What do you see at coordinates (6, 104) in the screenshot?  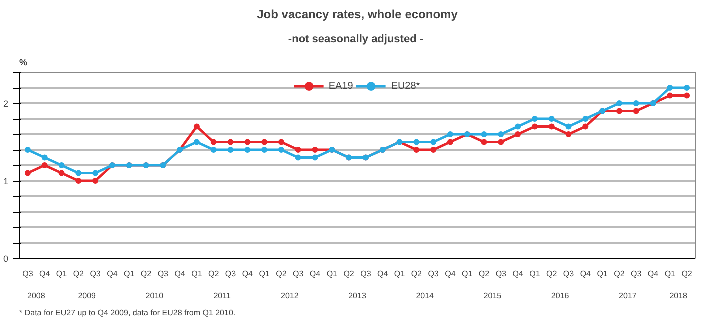 I see `y-tick-label: 2` at bounding box center [6, 104].